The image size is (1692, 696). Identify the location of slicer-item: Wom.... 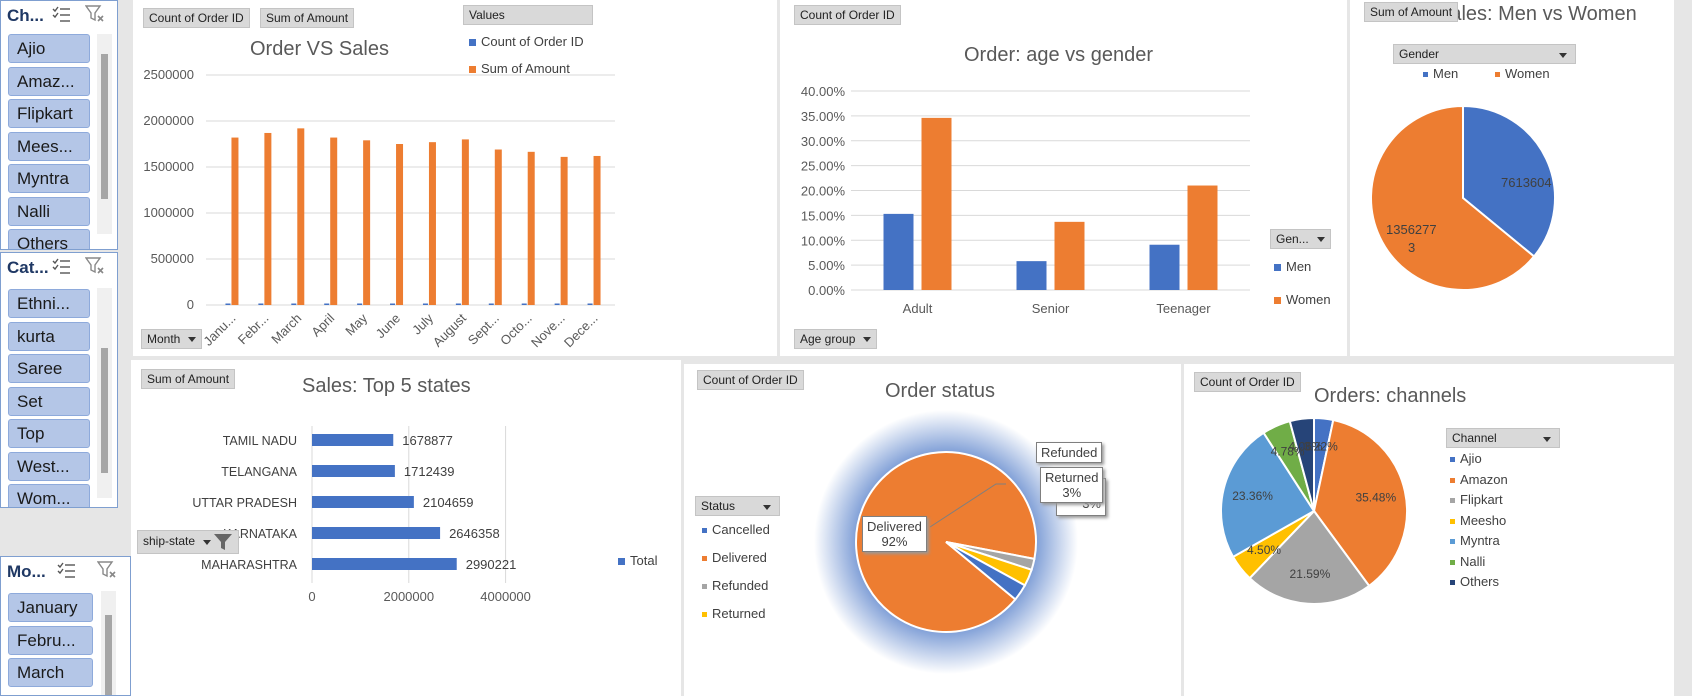
(49, 495).